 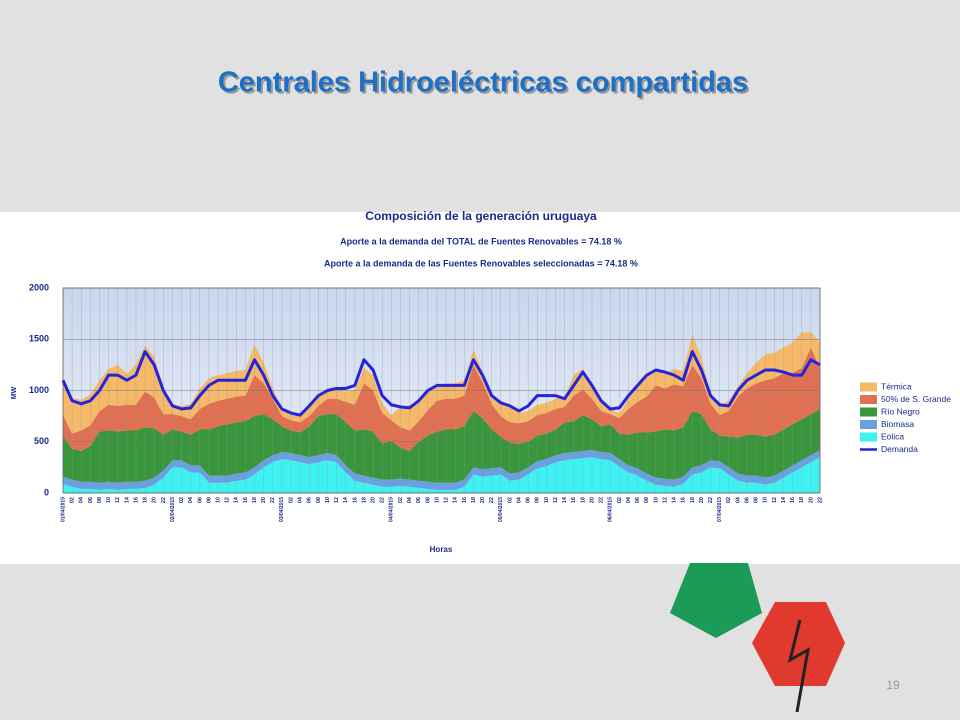 I want to click on chart-title: Composición de la generación uruguaya, so click(x=481, y=216).